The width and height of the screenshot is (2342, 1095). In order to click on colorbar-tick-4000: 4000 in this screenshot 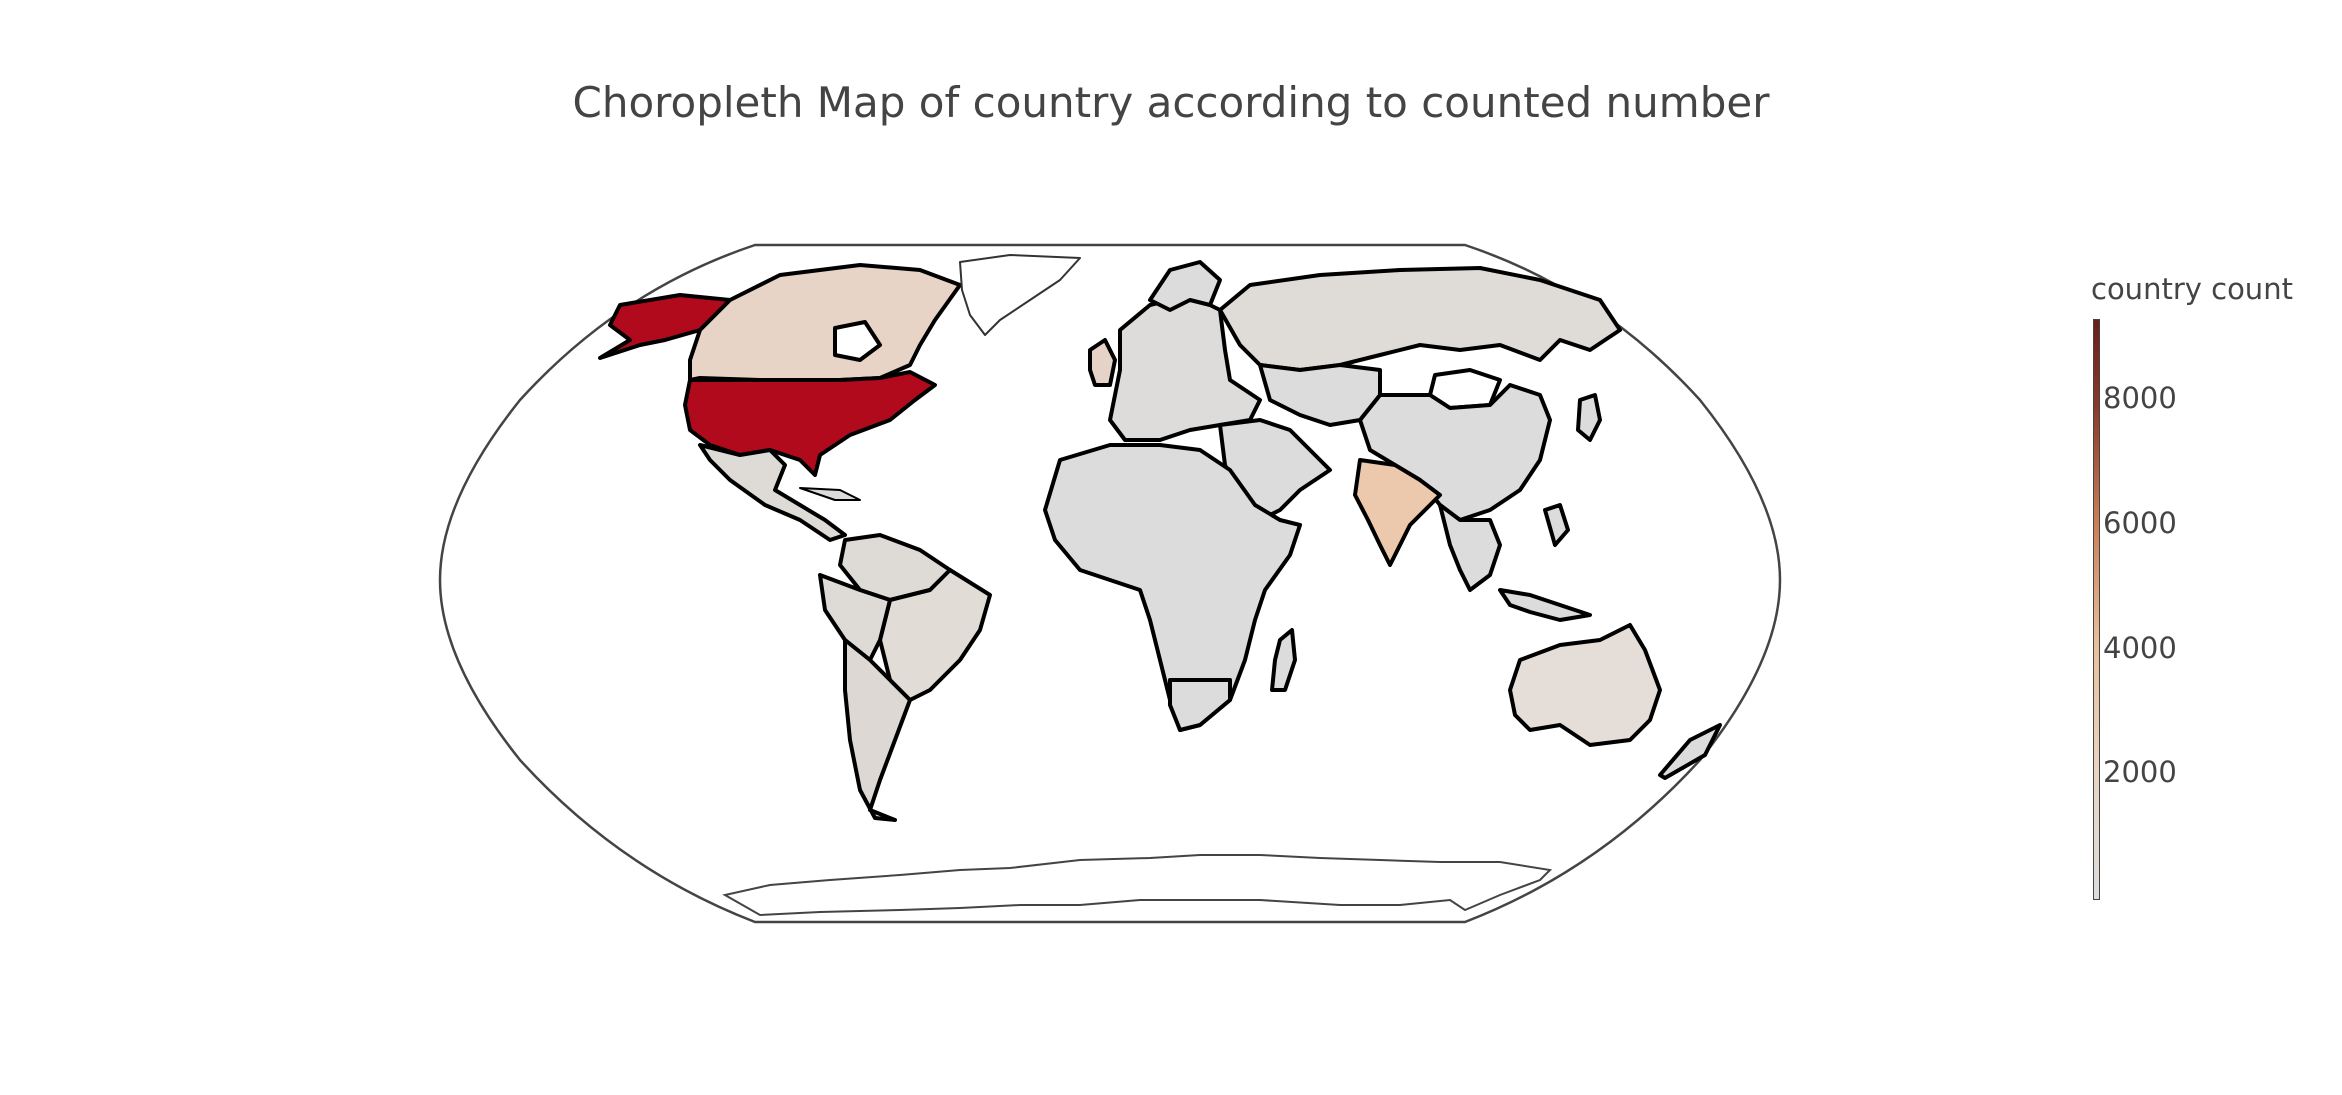, I will do `click(2140, 648)`.